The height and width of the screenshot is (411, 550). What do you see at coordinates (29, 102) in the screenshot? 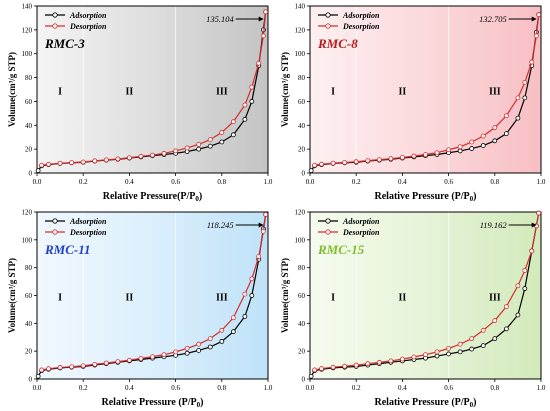
I see `y-tick-label: 60` at bounding box center [29, 102].